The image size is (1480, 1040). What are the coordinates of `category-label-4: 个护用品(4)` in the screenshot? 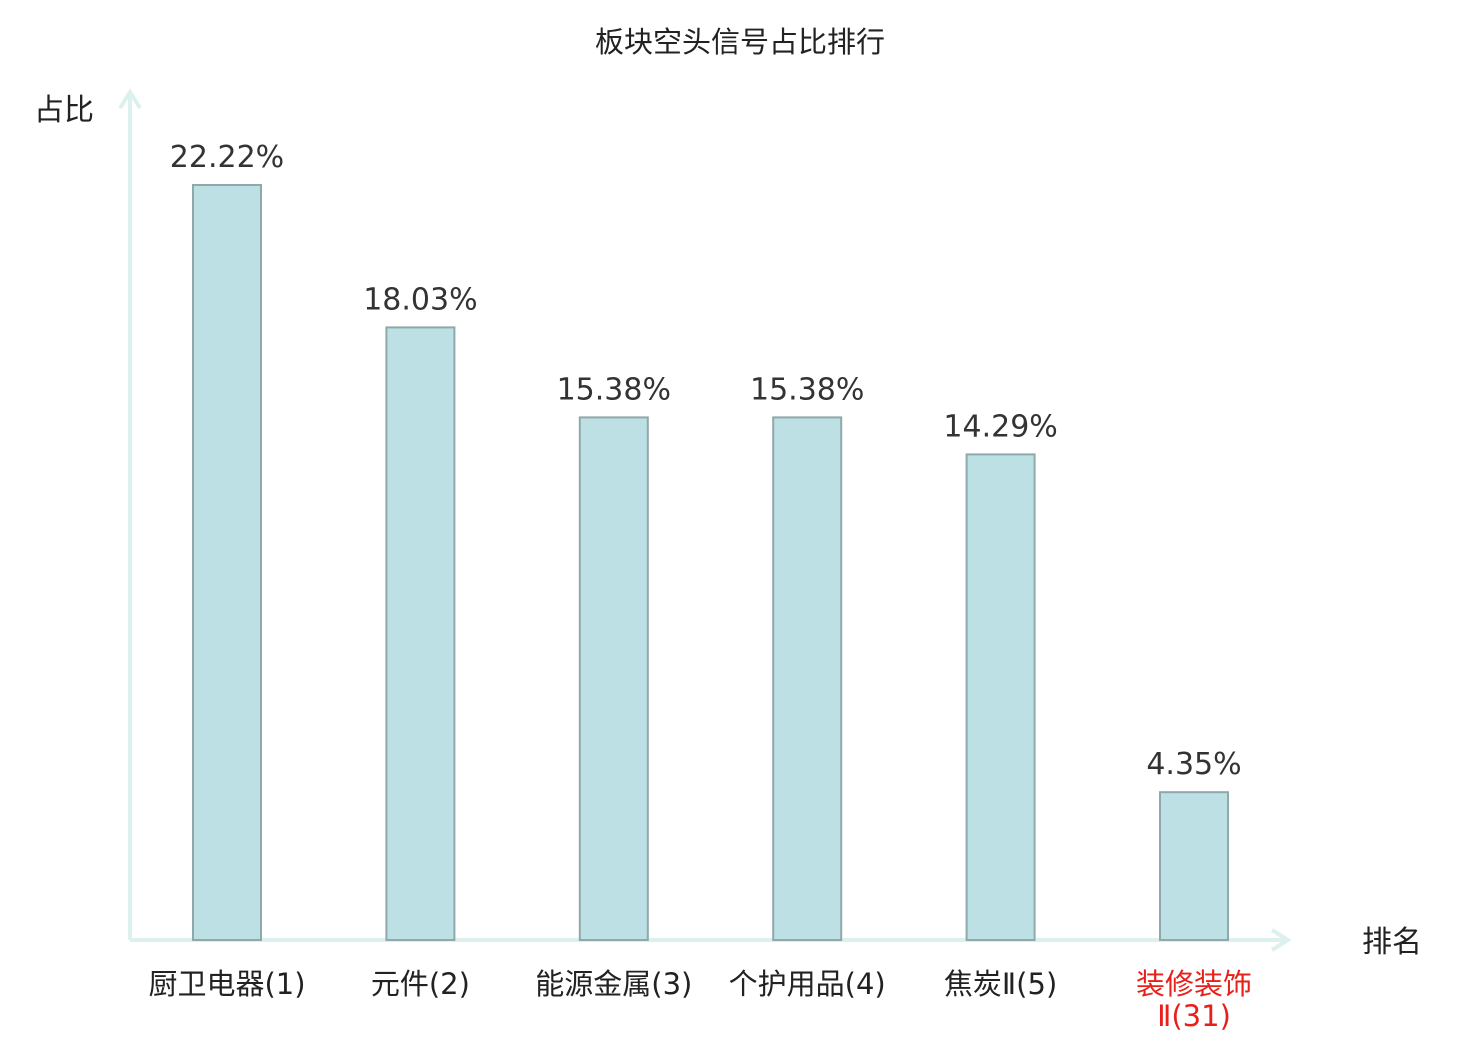 It's located at (807, 984).